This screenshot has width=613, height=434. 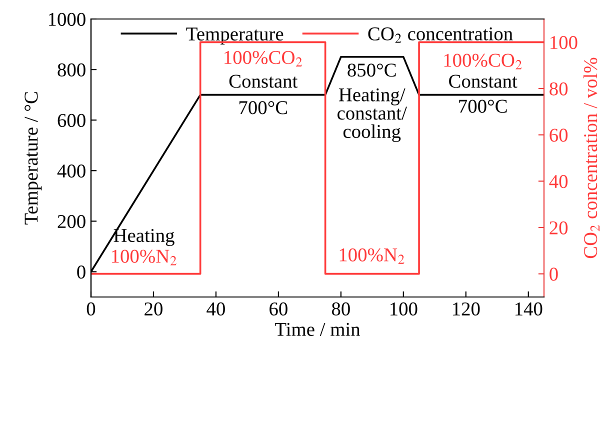 I want to click on y2-tick-label: 100, so click(x=564, y=43).